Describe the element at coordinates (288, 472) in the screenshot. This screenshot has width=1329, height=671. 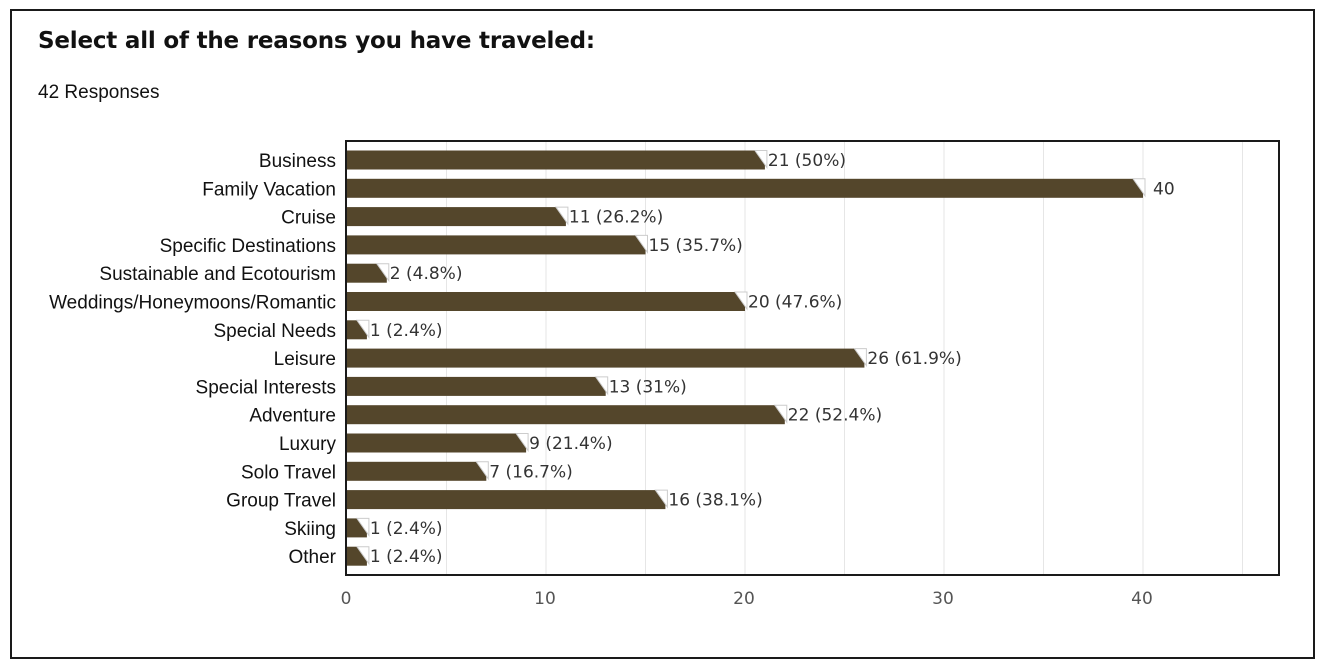
I see `category-label: Solo Travel` at that location.